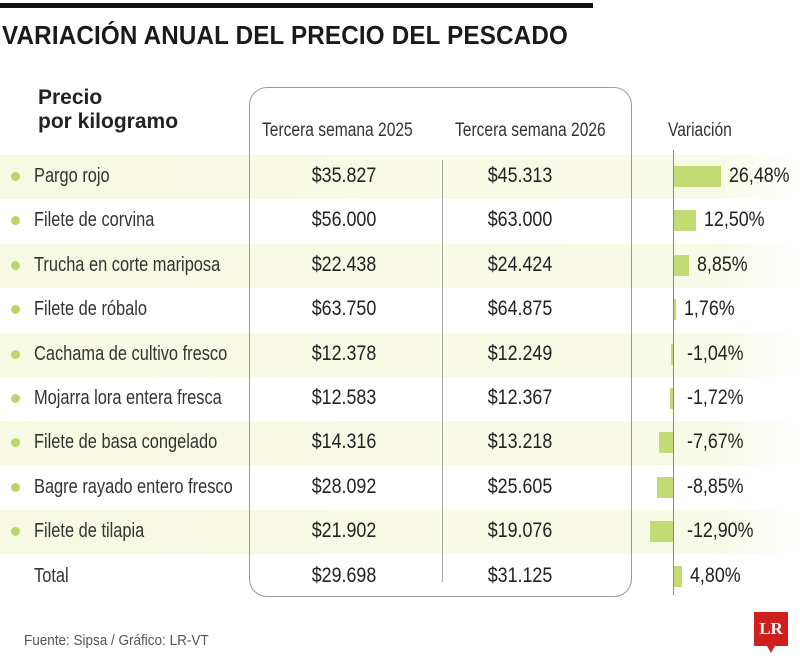 The width and height of the screenshot is (800, 666). What do you see at coordinates (89, 531) in the screenshot?
I see `product-name: Filete de tilapia` at bounding box center [89, 531].